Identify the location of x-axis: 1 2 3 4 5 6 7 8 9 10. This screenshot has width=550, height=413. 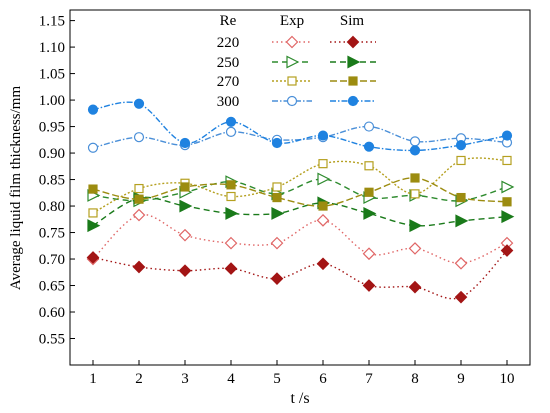
(302, 373).